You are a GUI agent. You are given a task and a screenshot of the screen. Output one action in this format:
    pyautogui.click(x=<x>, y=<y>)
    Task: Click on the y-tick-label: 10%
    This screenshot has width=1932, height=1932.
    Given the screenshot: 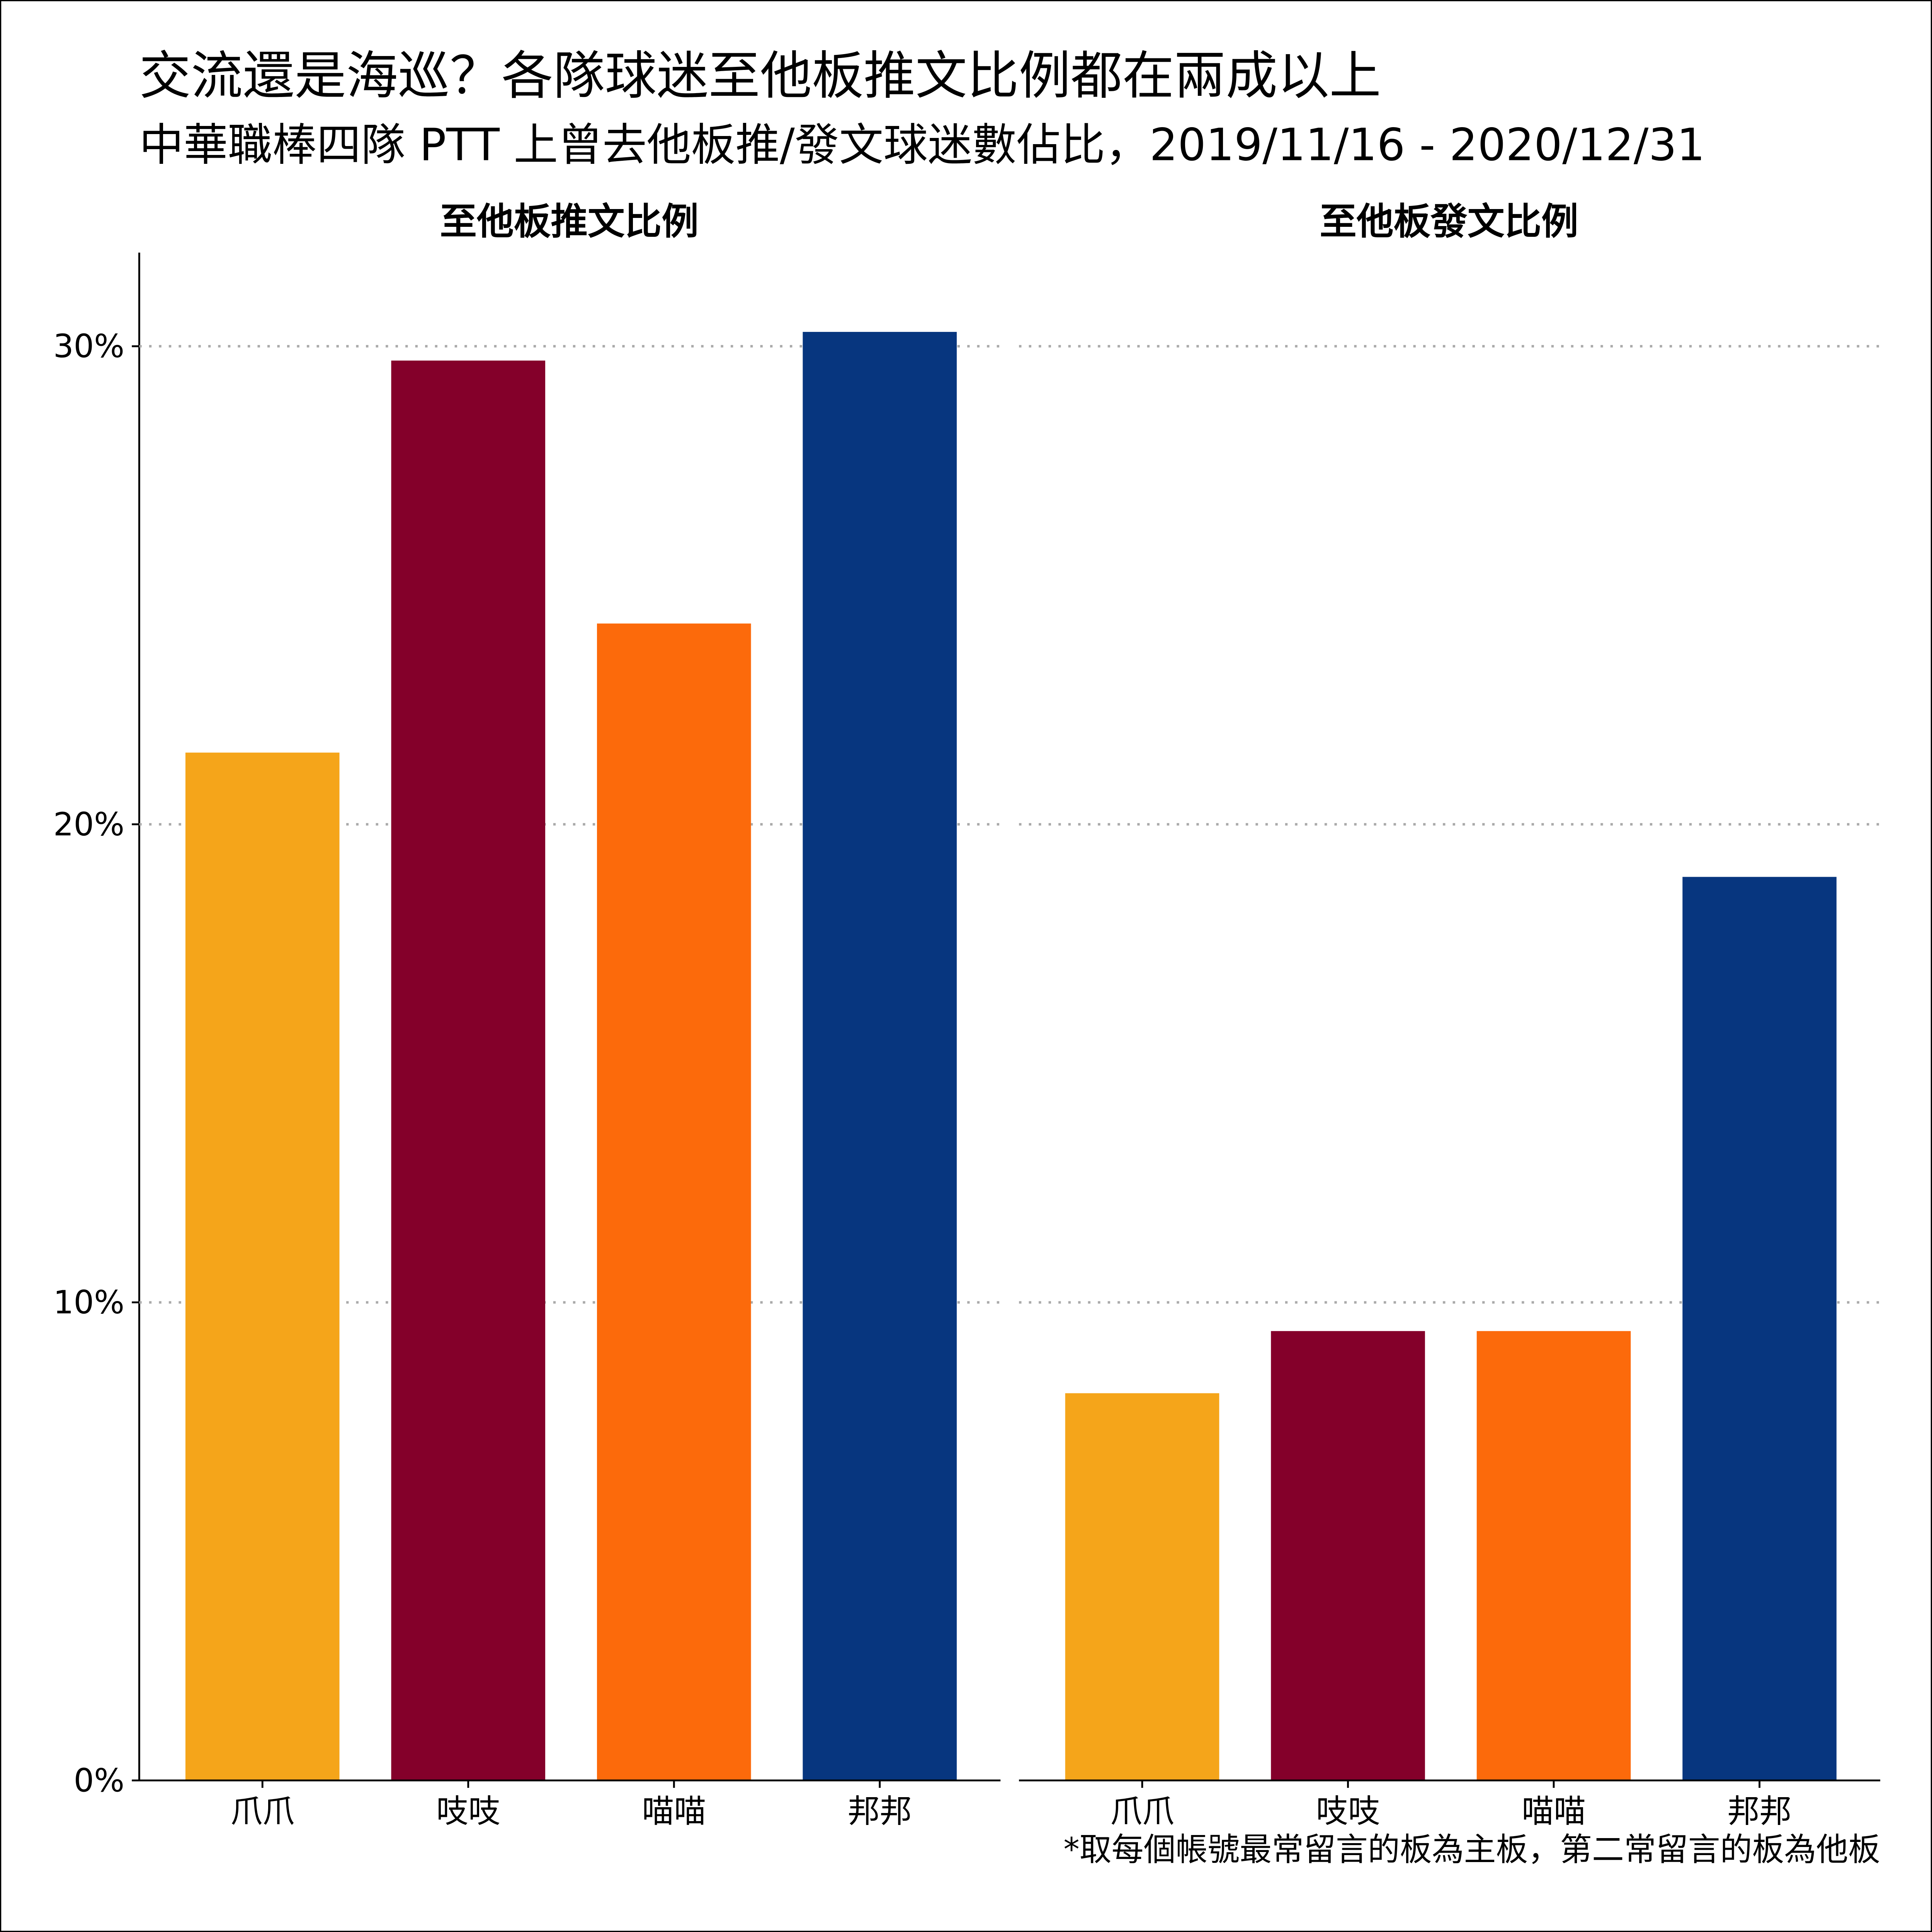 What is the action you would take?
    pyautogui.click(x=89, y=1303)
    